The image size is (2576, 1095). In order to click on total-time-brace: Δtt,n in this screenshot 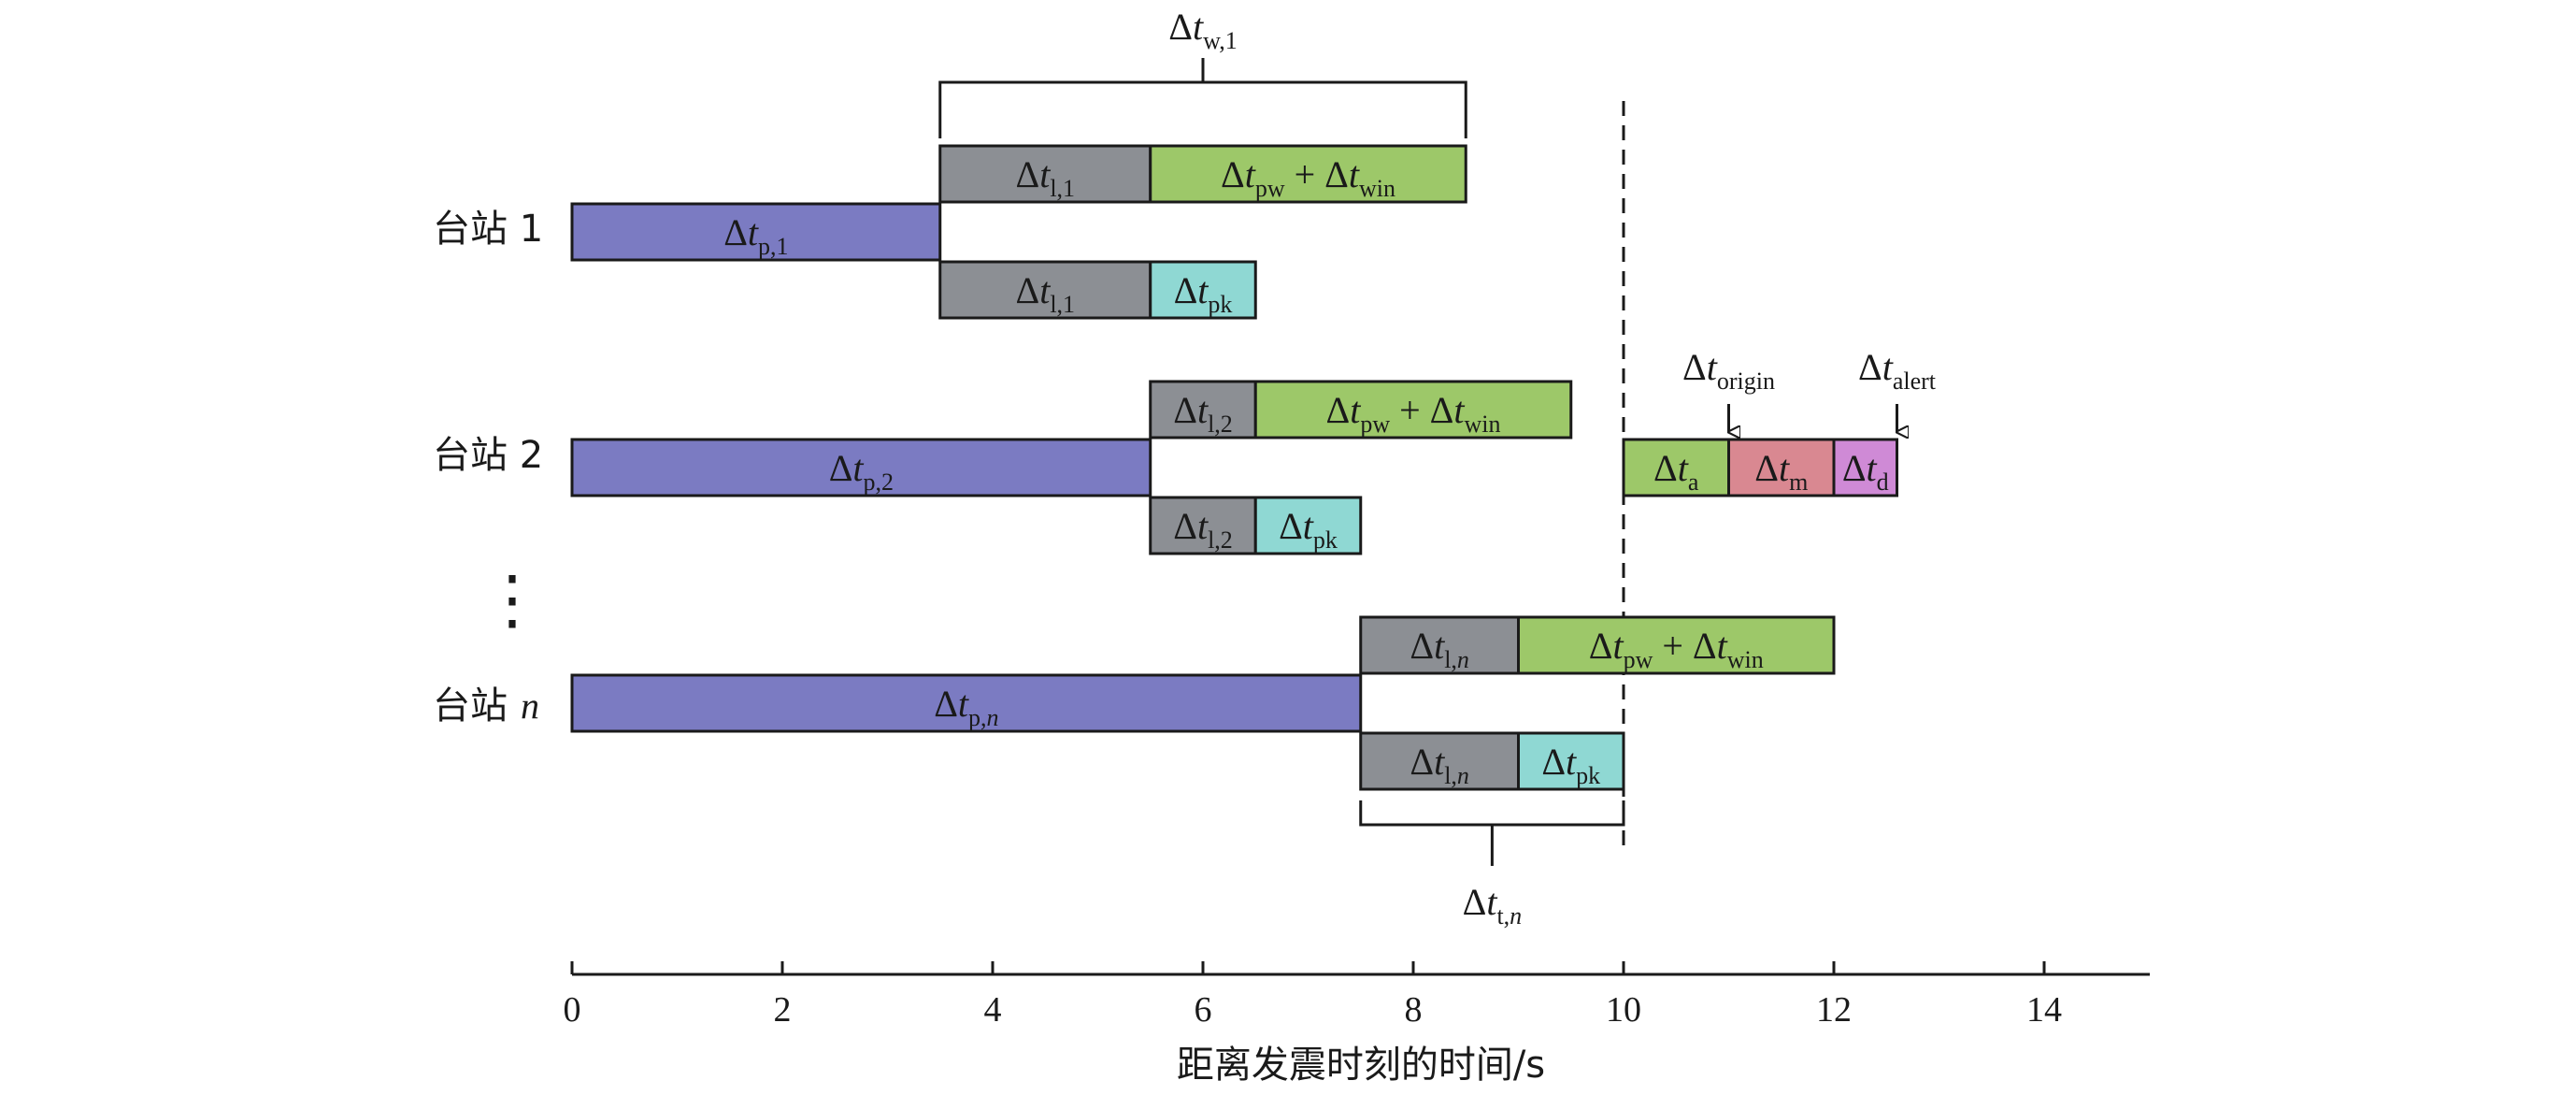, I will do `click(1492, 865)`.